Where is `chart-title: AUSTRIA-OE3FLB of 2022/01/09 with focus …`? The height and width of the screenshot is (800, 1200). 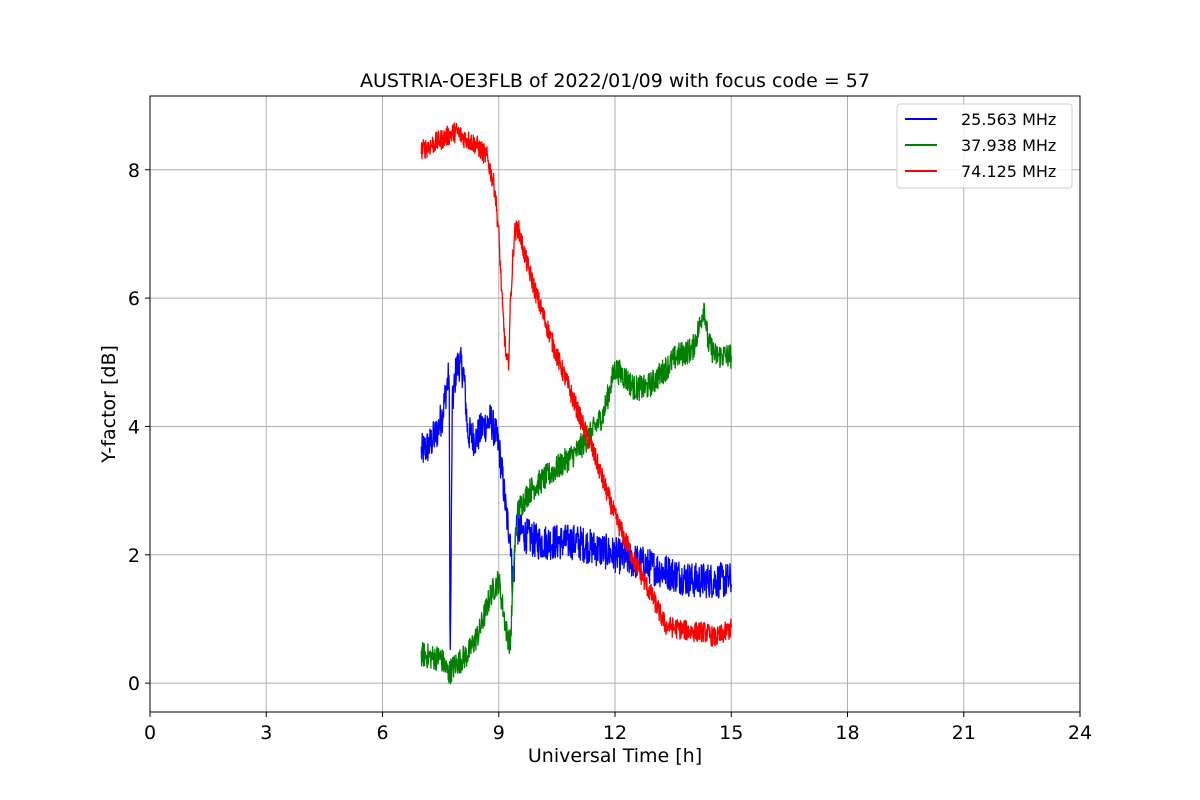 chart-title: AUSTRIA-OE3FLB of 2022/01/09 with focus … is located at coordinates (615, 81).